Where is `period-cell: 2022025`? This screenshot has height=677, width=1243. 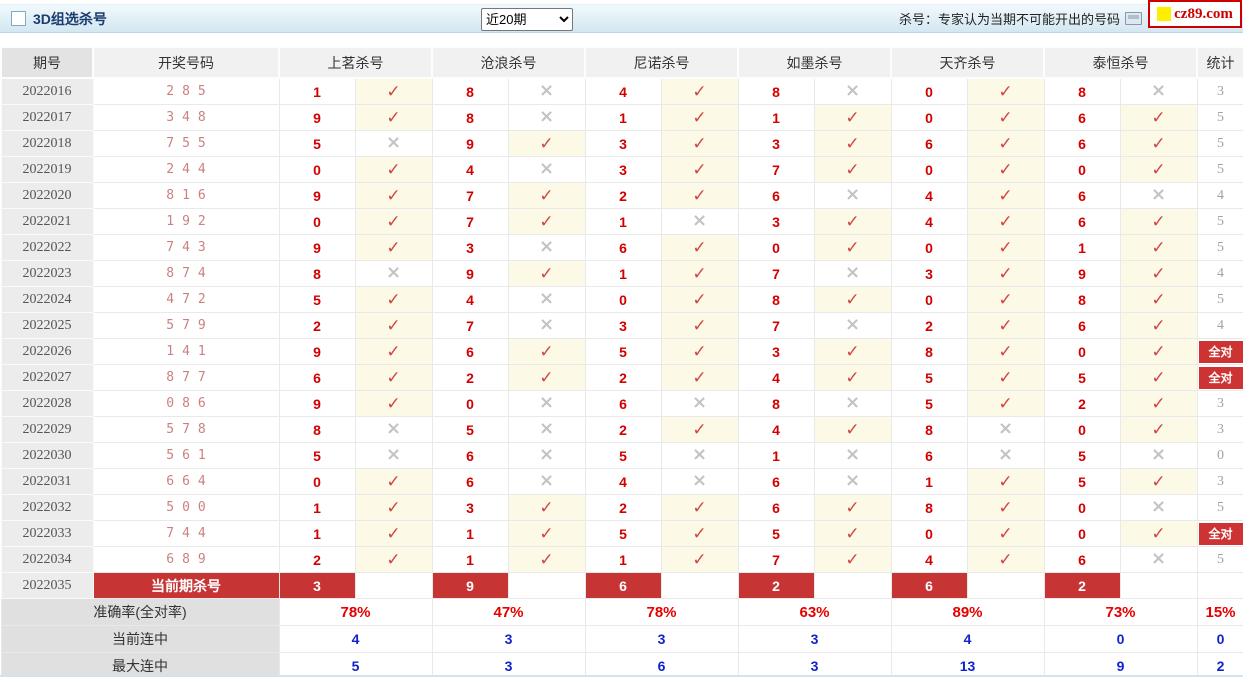
period-cell: 2022025 is located at coordinates (47, 325).